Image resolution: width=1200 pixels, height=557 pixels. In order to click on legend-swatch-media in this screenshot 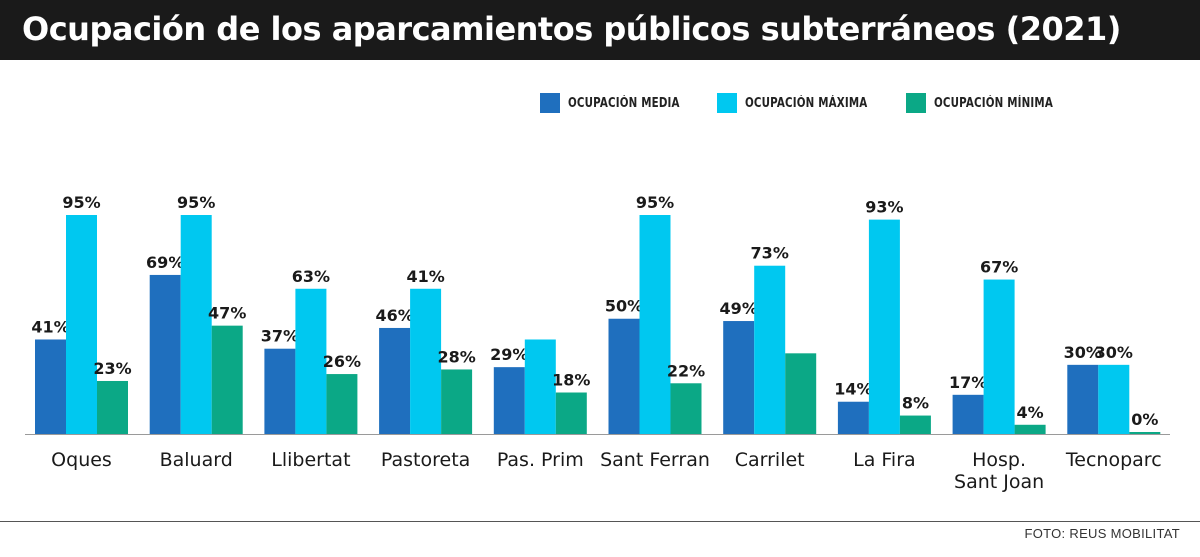, I will do `click(550, 103)`.